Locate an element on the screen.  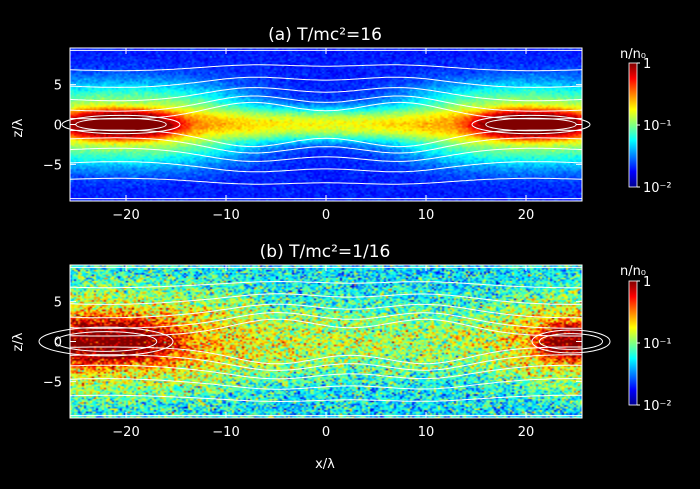
panel-b-colorbar-bar is located at coordinates (633, 343).